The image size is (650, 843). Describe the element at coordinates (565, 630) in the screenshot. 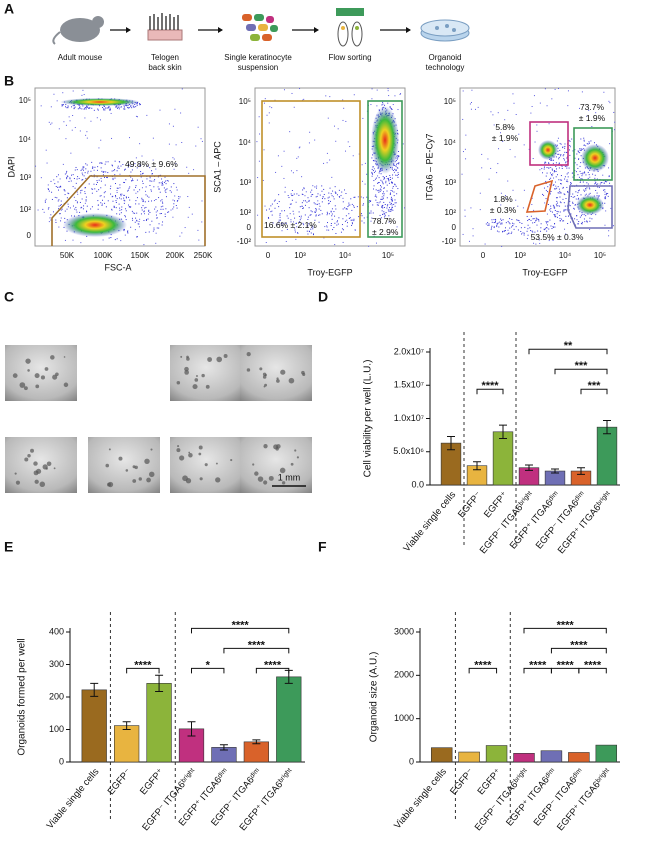

I see `significance-bracket` at that location.